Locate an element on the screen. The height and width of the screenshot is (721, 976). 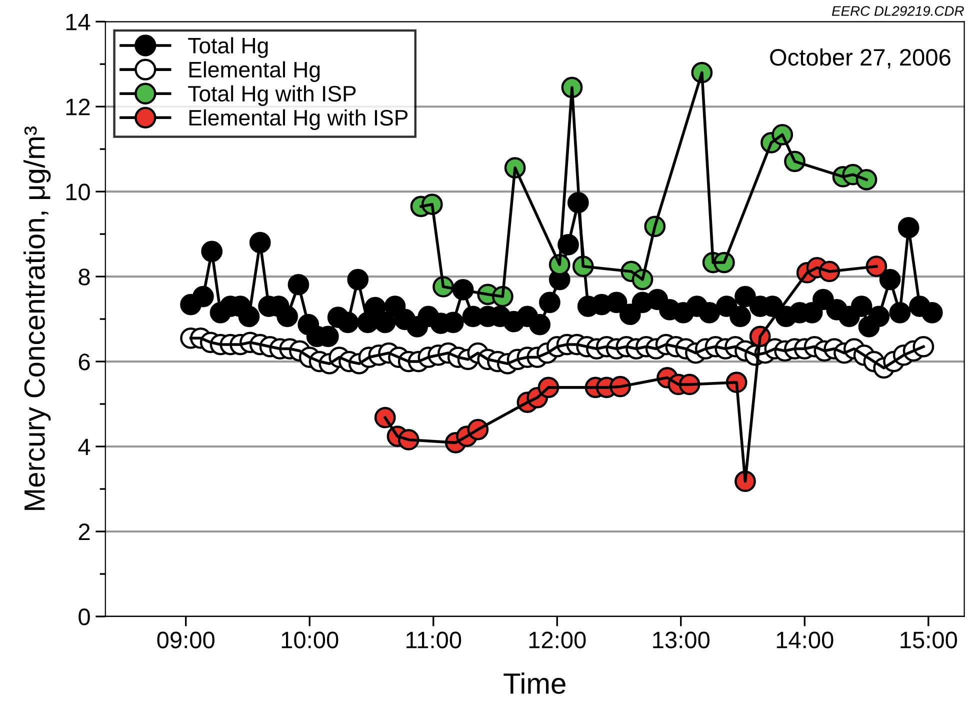
legend-label: Elemental Hg is located at coordinates (254, 71).